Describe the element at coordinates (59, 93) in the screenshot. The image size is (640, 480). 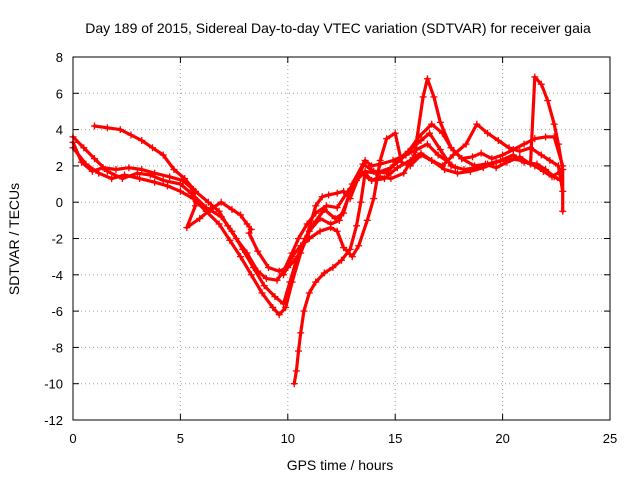
I see `y-tick-label: 6` at that location.